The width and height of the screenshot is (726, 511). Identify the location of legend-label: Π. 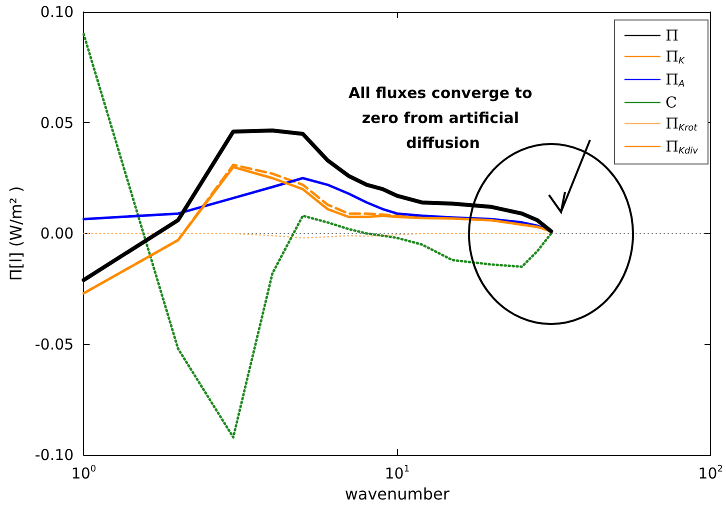
(672, 35).